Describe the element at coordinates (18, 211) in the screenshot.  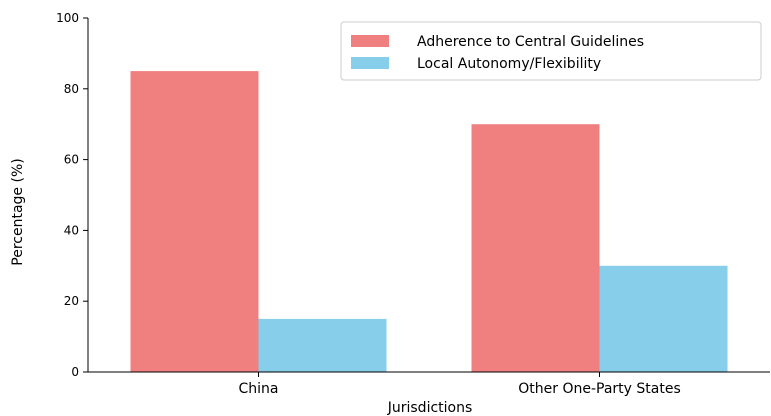
I see `y-axis-title: Percentage (%)` at that location.